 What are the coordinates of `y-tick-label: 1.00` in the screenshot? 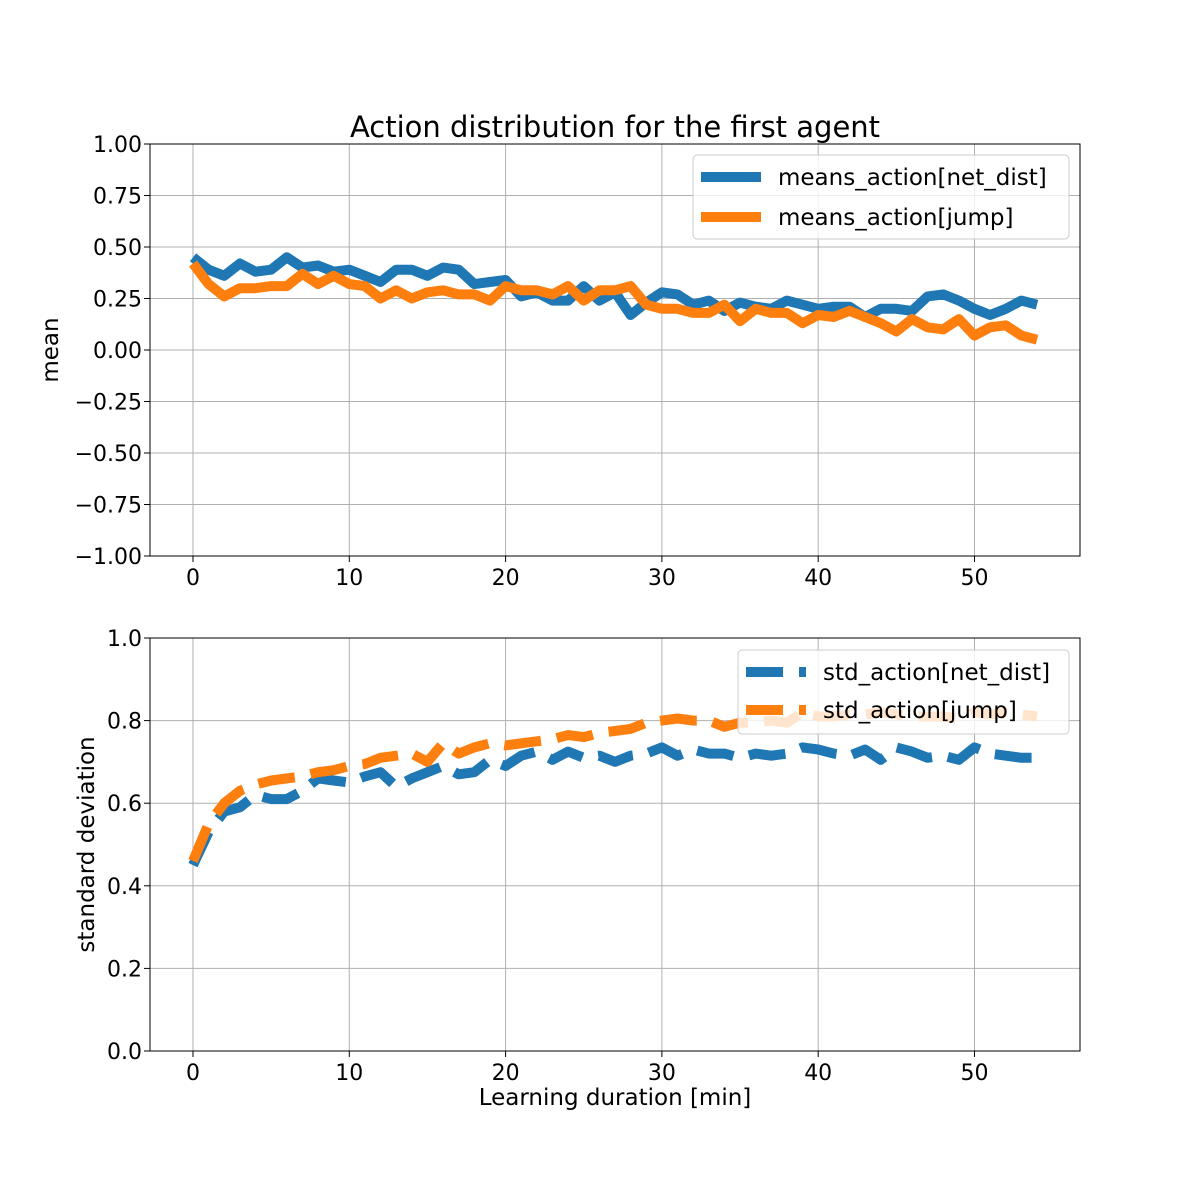 It's located at (117, 145).